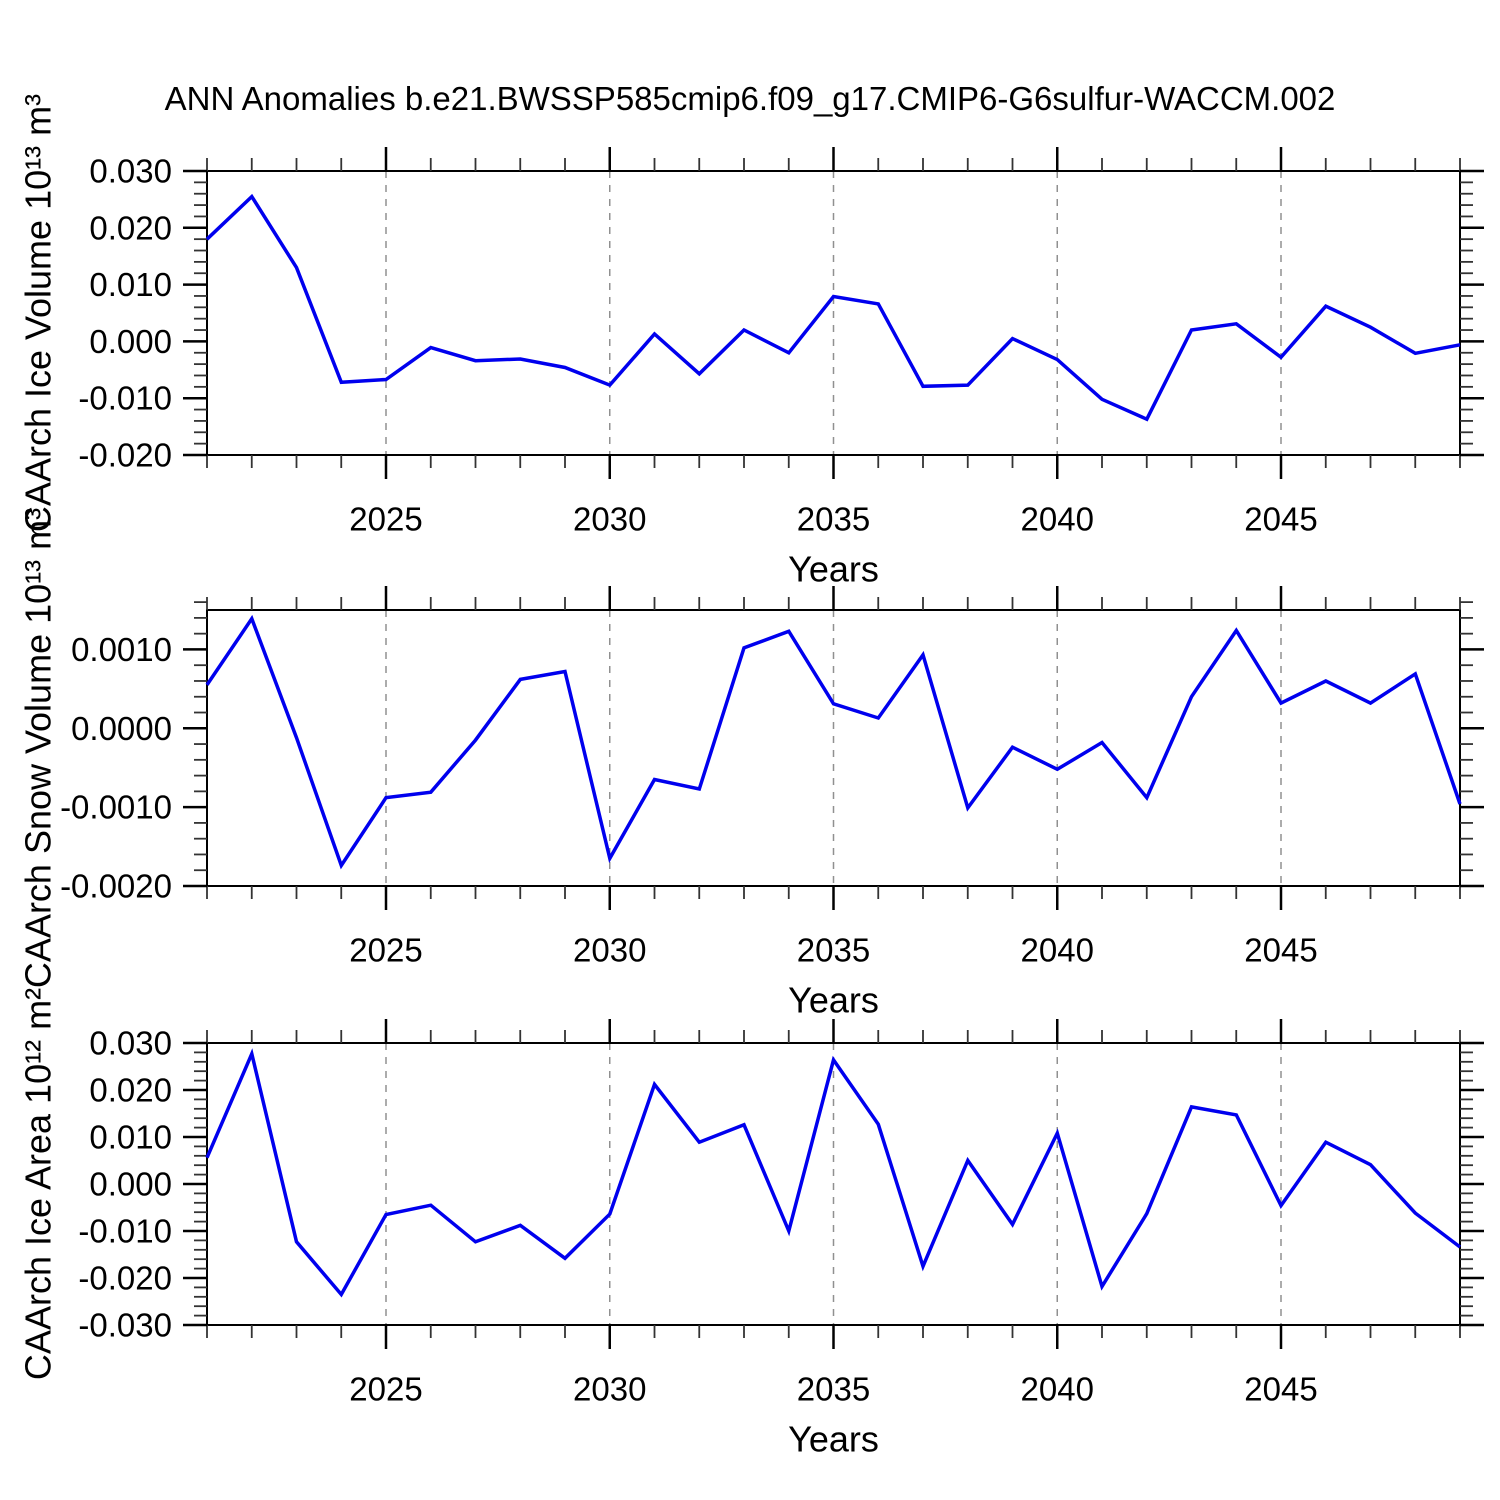  I want to click on y-axis-title: CAArch Ice Area 10¹² m², so click(38, 1184).